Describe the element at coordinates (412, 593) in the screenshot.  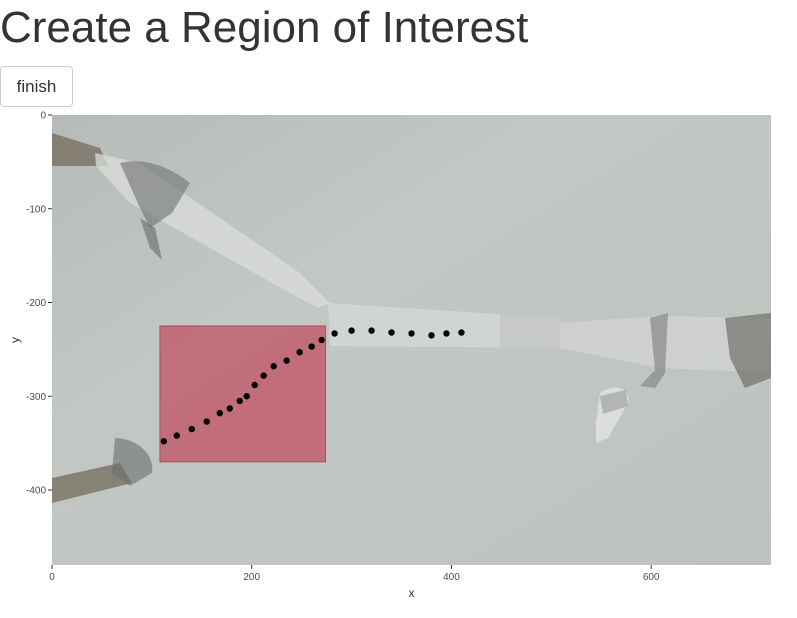
I see `x-axis-label: x` at that location.